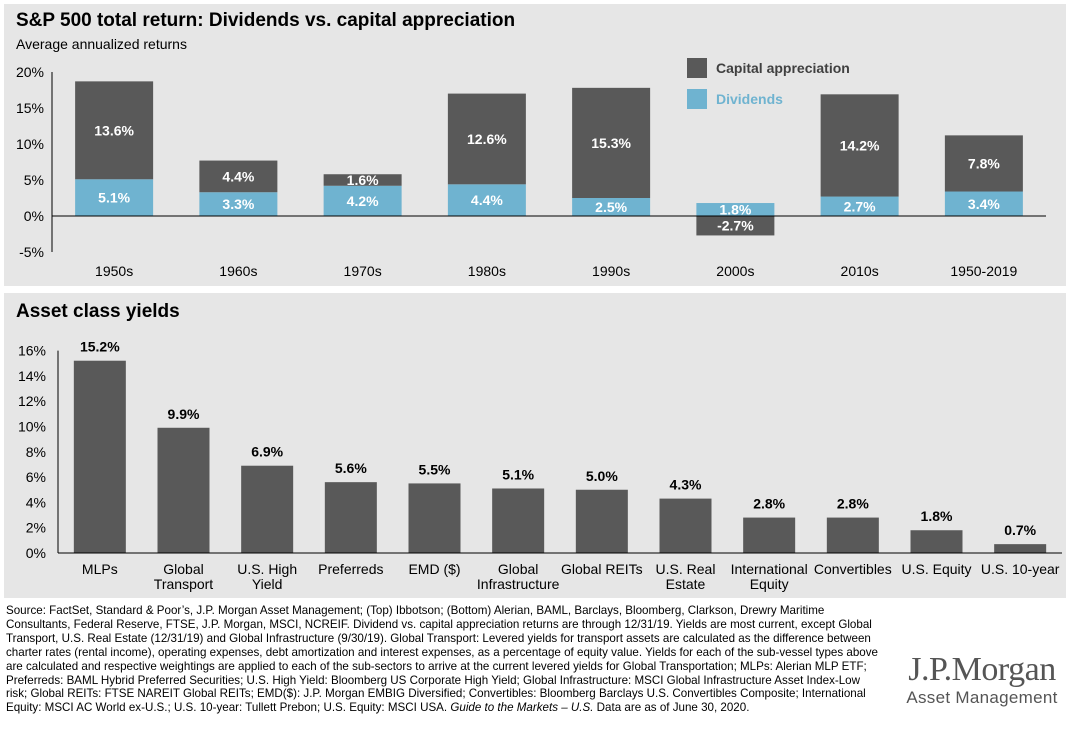  What do you see at coordinates (686, 584) in the screenshot?
I see `x-tick-label: Estate` at bounding box center [686, 584].